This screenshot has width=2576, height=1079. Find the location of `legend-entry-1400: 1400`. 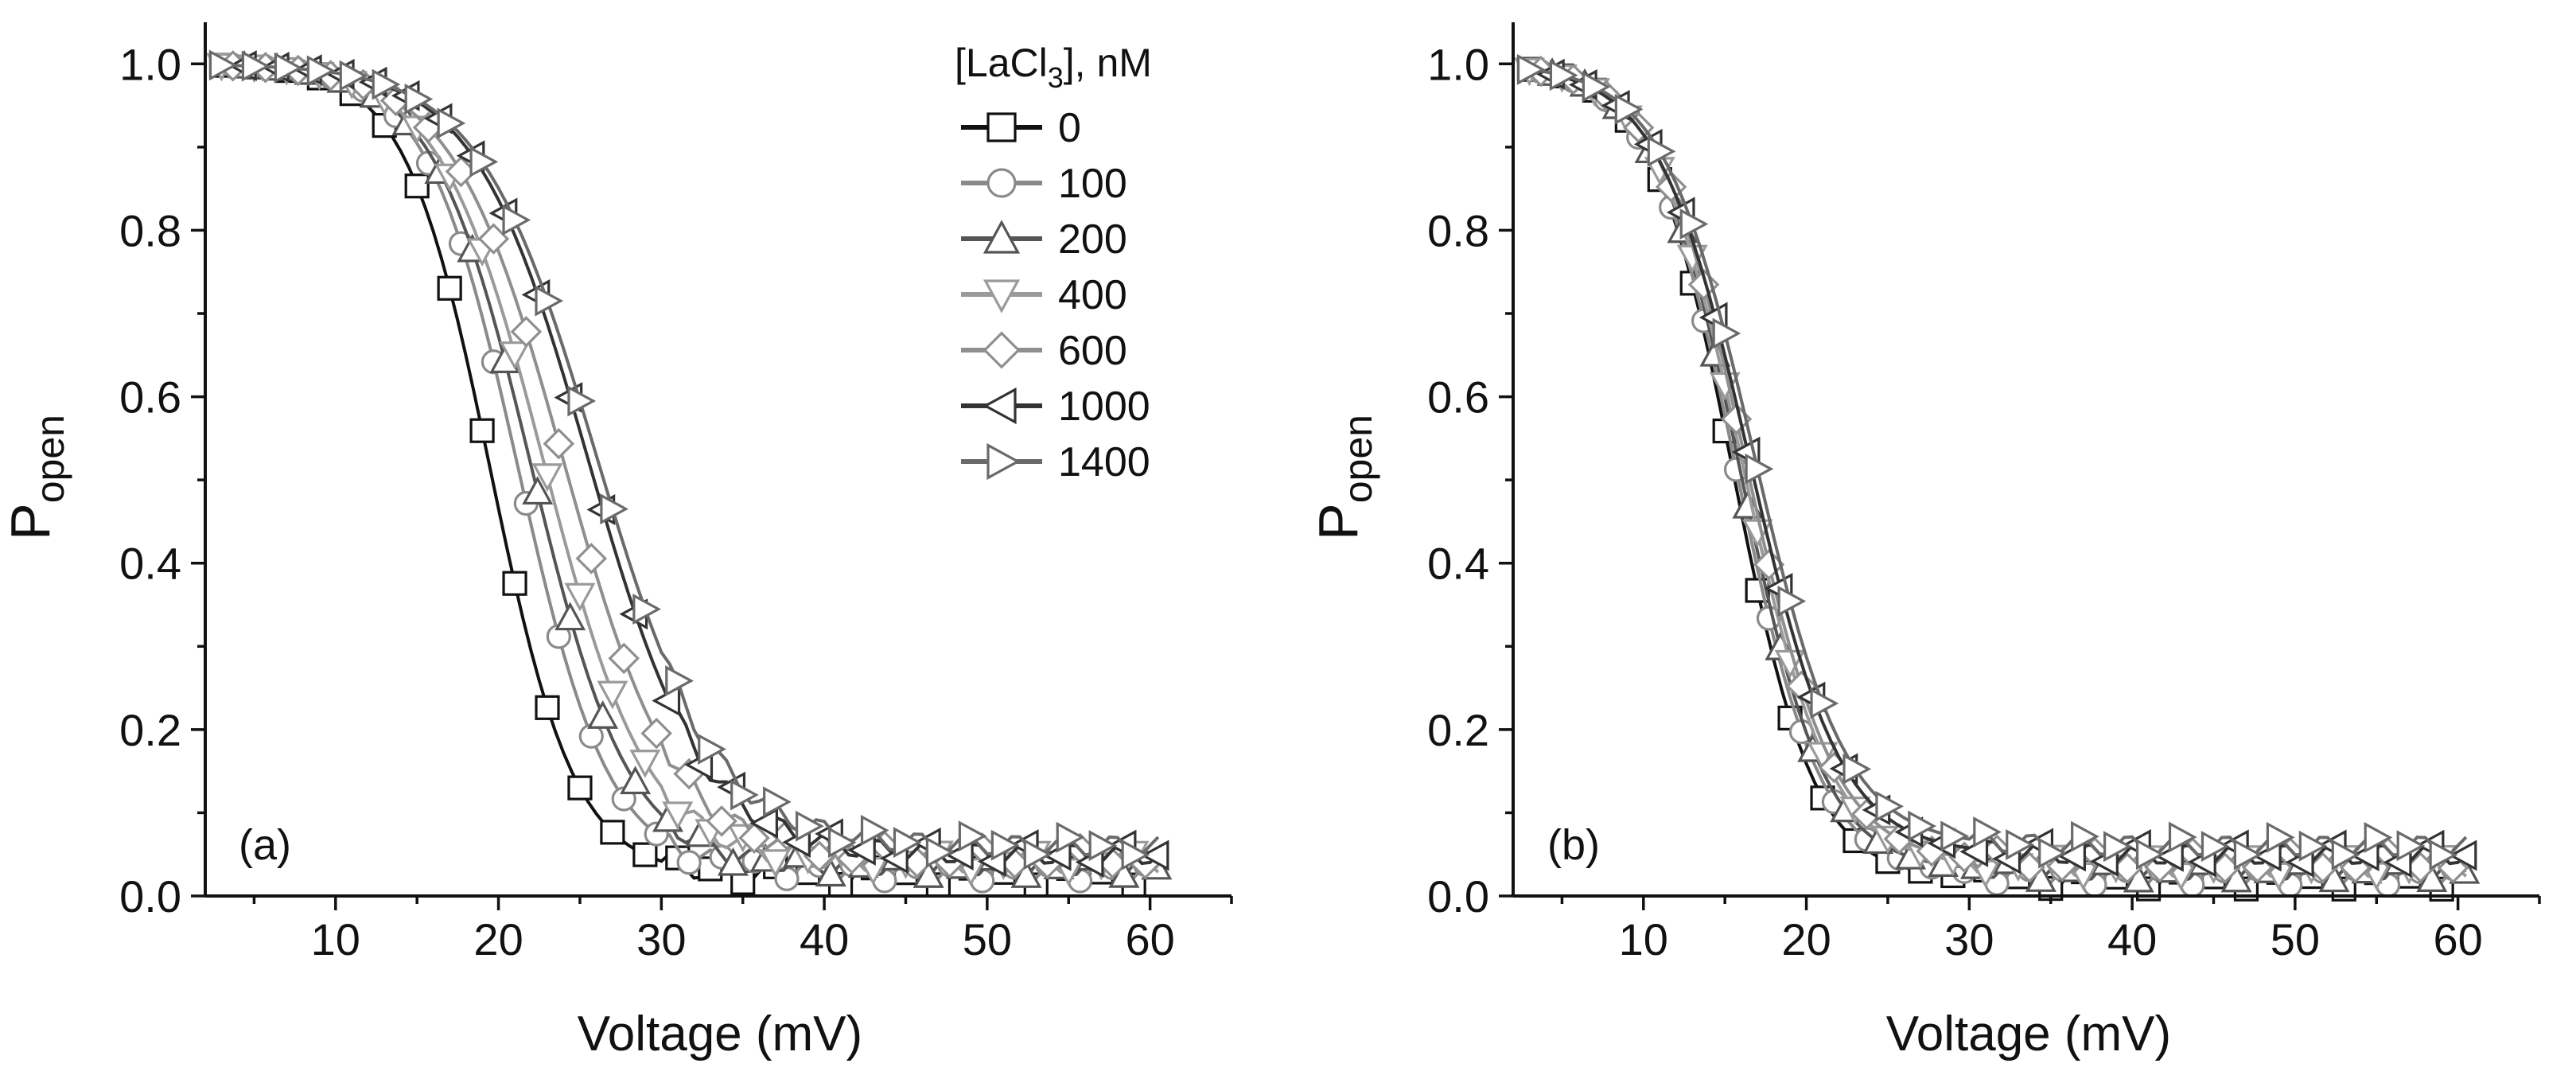

legend-entry-1400: 1400 is located at coordinates (1056, 462).